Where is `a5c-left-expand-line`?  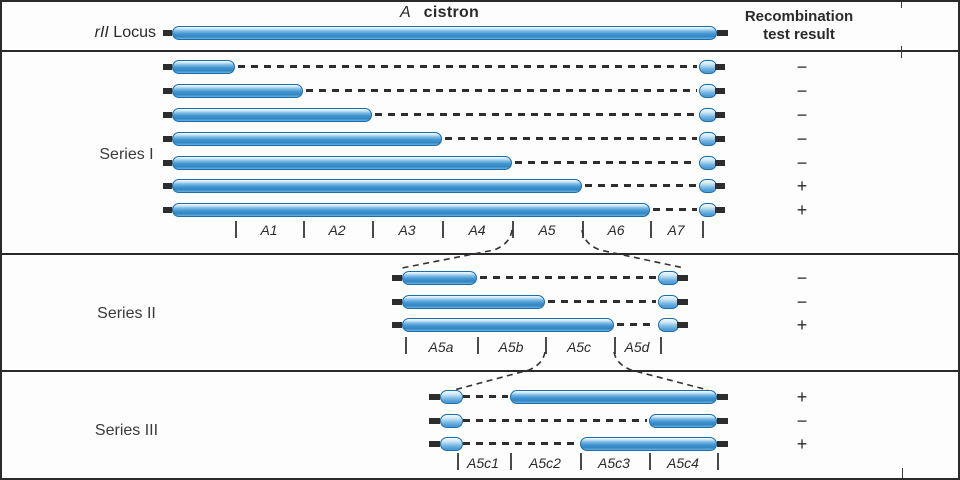 a5c-left-expand-line is located at coordinates (499, 371).